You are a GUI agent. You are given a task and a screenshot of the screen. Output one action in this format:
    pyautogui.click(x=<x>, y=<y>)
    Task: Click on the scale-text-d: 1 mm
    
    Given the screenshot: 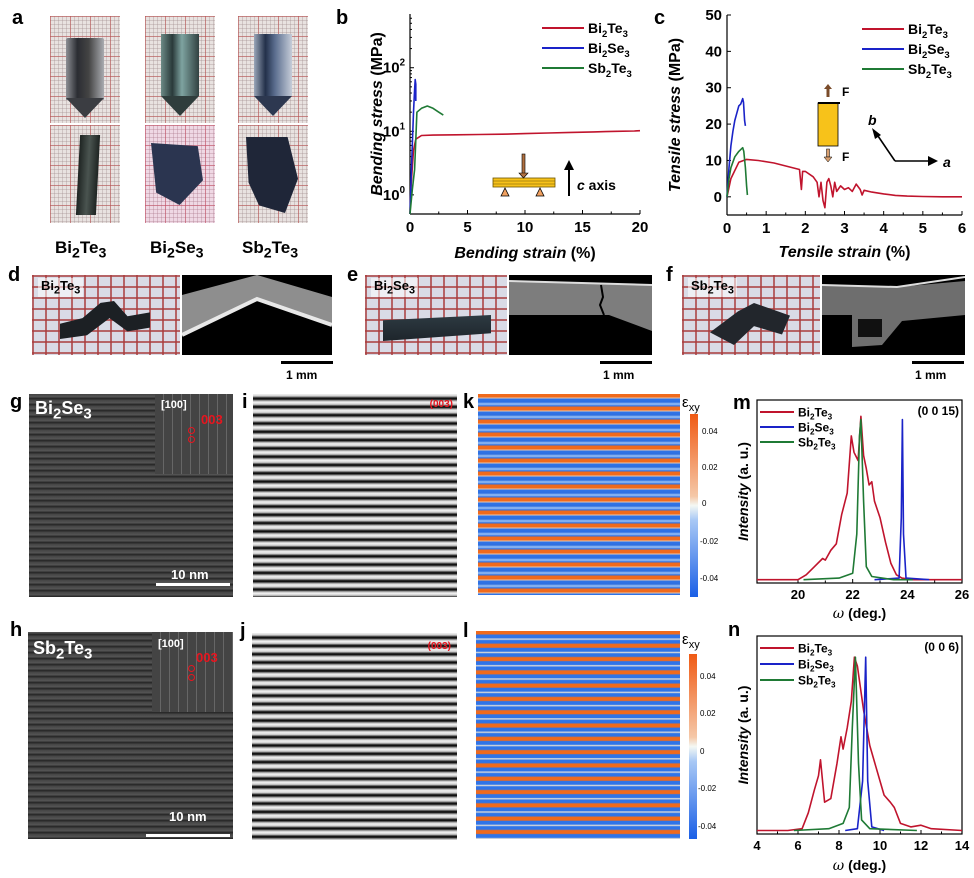 What is the action you would take?
    pyautogui.click(x=302, y=375)
    